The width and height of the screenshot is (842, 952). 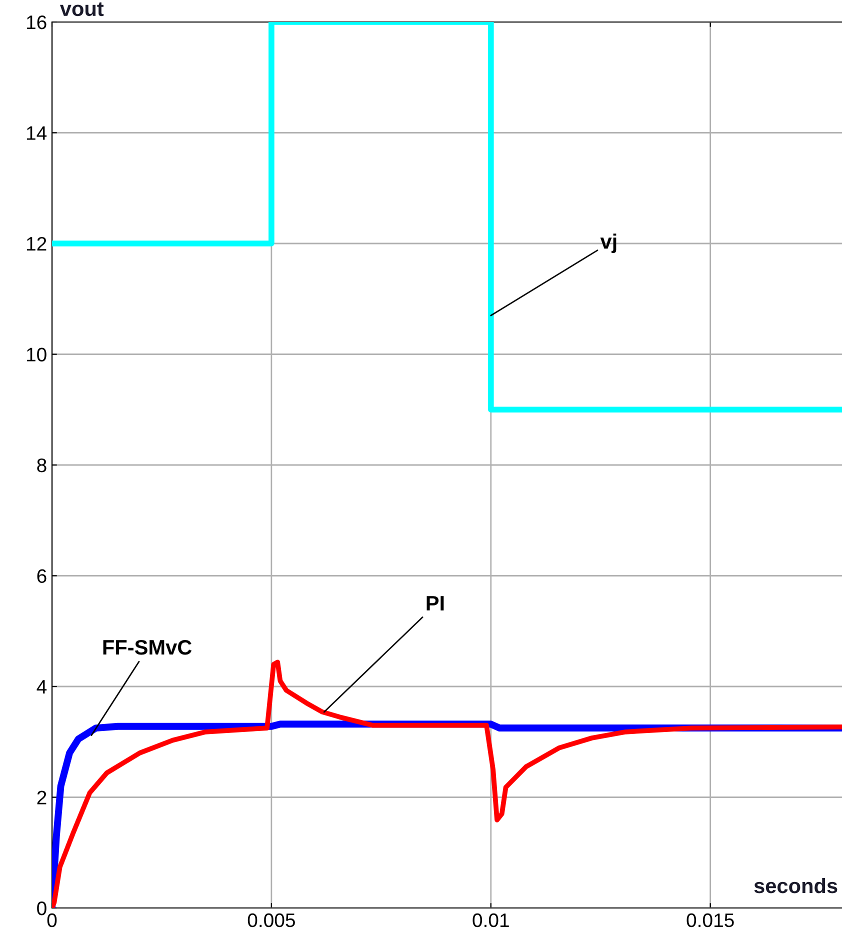 I want to click on x-tick-label: 0, so click(x=52, y=920).